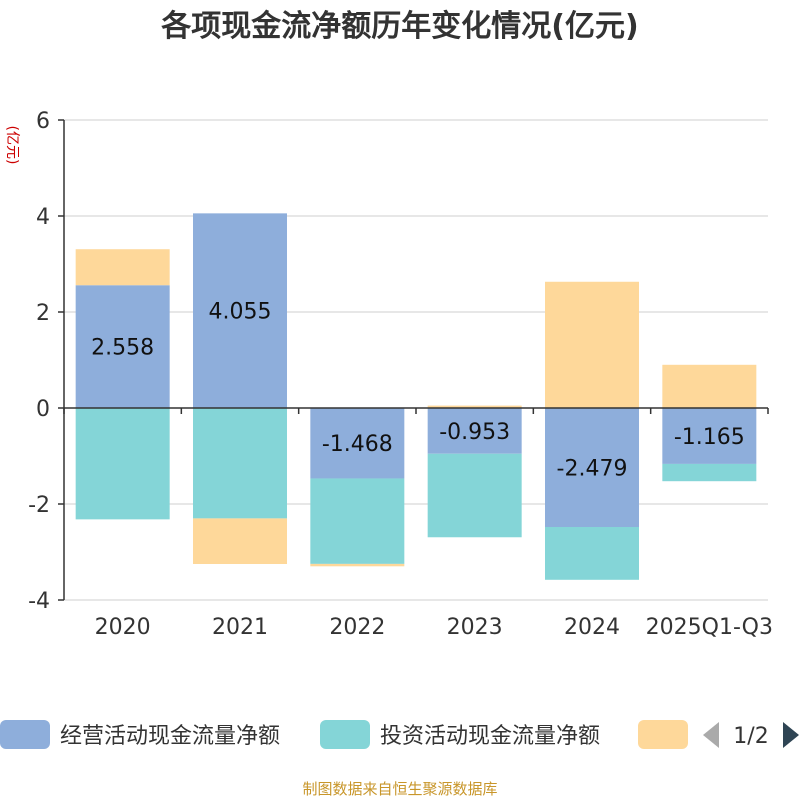 The height and width of the screenshot is (800, 800). What do you see at coordinates (170, 736) in the screenshot?
I see `legend-label: 经营活动现金流量净额` at bounding box center [170, 736].